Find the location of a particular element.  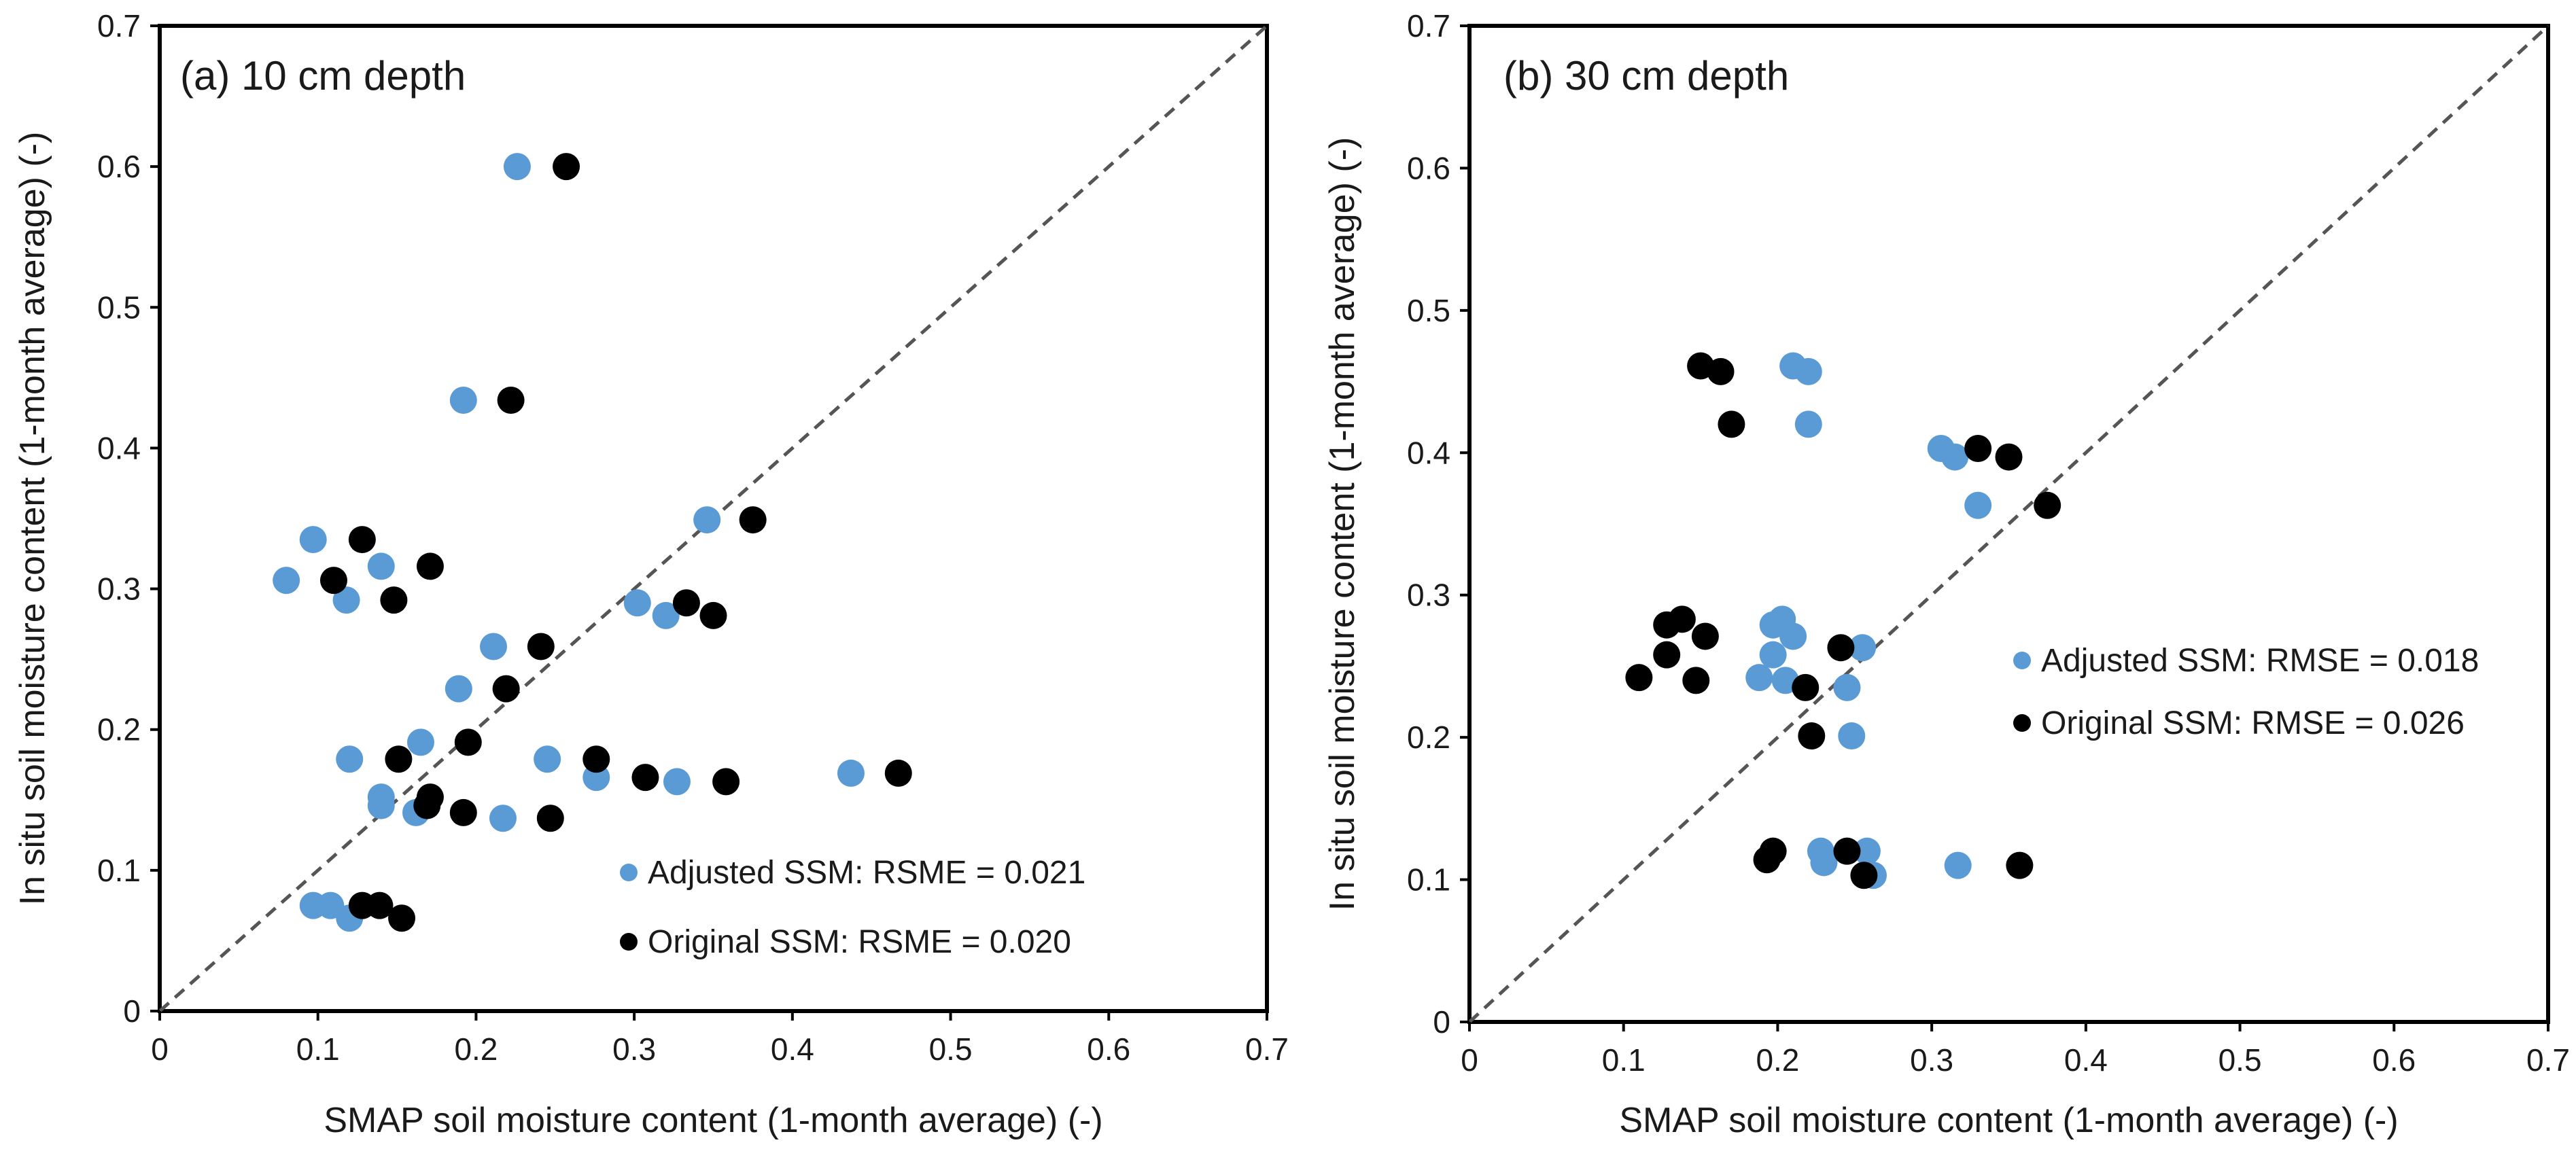

legend-label: Original SSM: RMSE = 0.026 is located at coordinates (2253, 723).